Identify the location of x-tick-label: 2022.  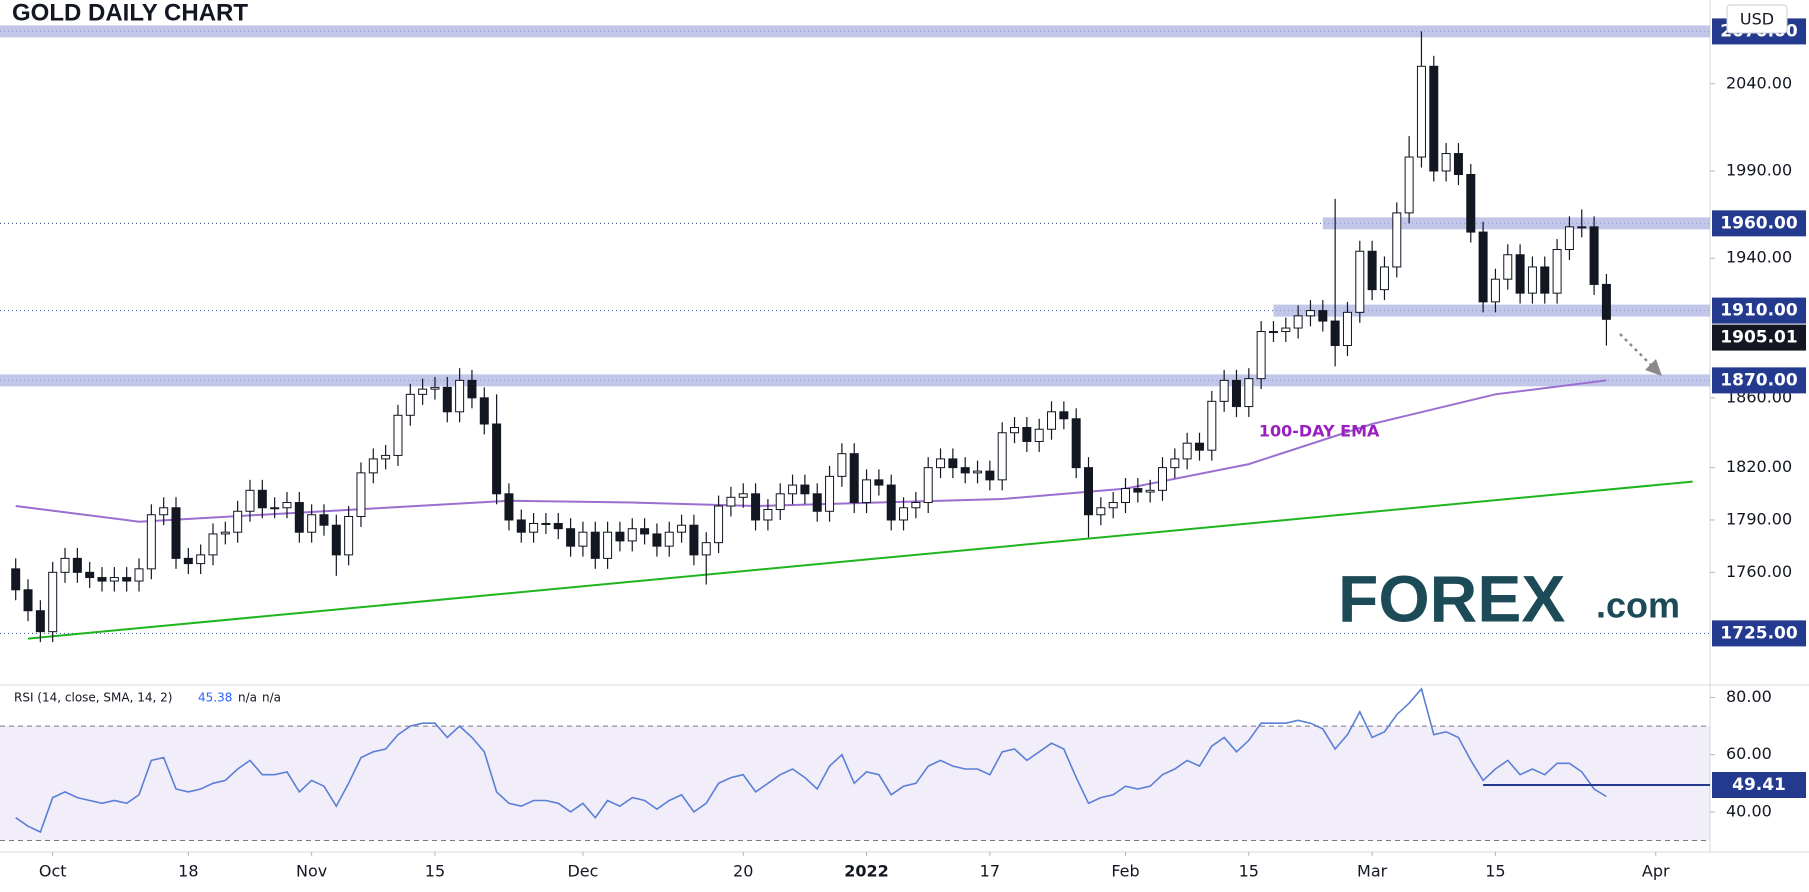
(866, 871).